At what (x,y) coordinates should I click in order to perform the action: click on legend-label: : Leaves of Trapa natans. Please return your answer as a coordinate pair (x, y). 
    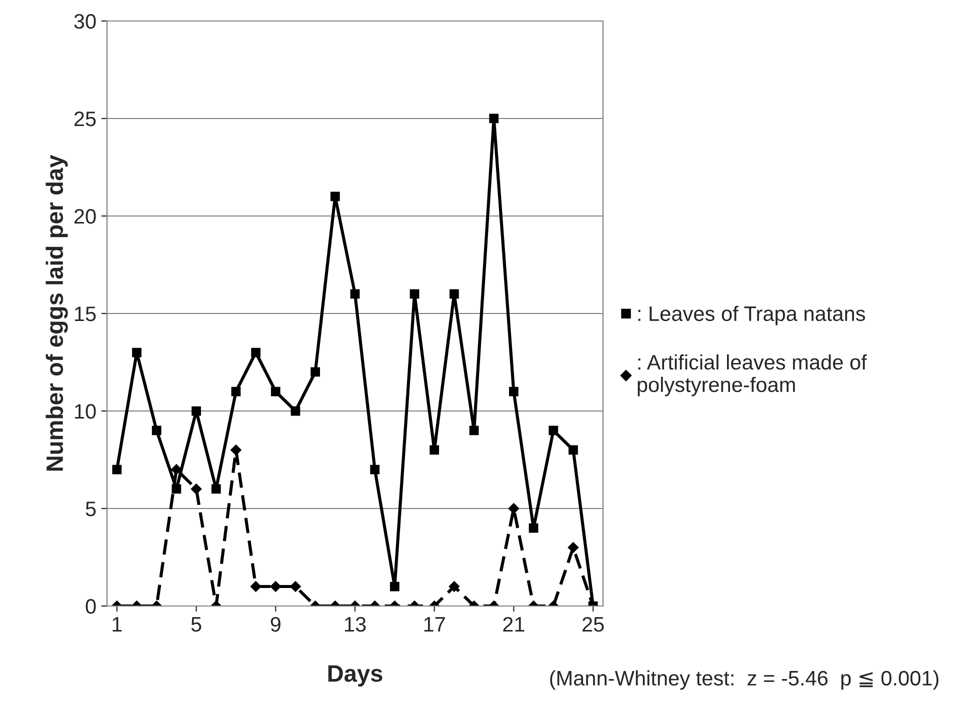
    Looking at the image, I should click on (752, 316).